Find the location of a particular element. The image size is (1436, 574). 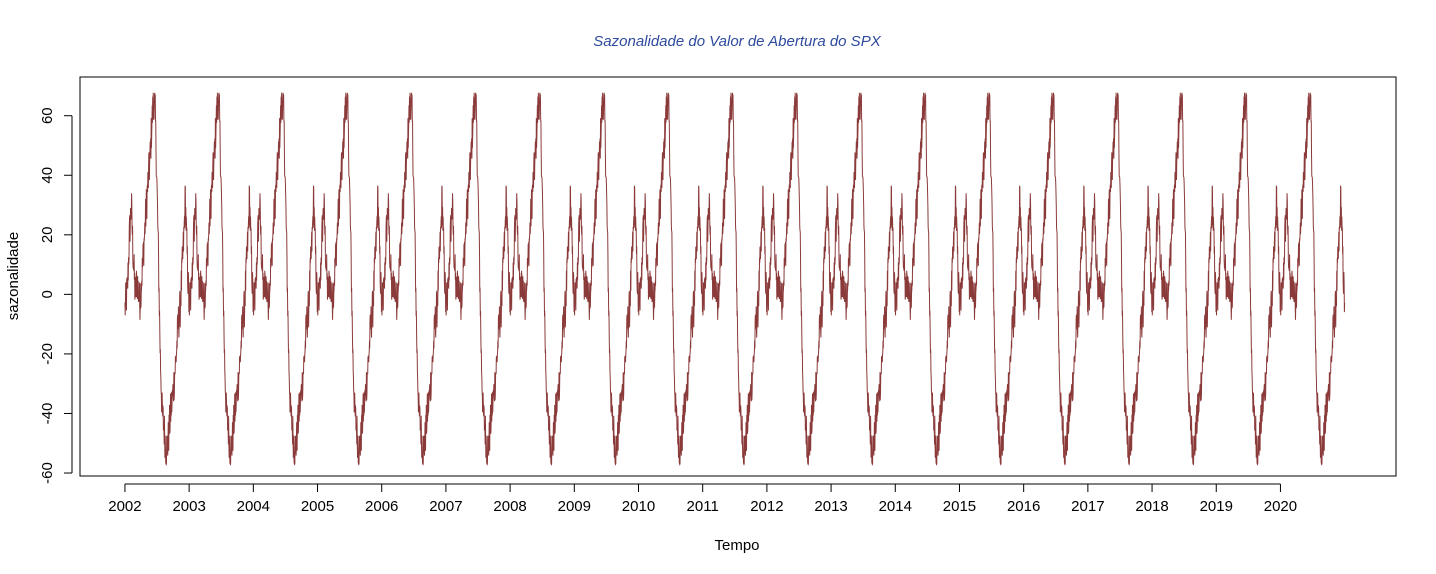

x-tick-label: 2003 is located at coordinates (188, 506).